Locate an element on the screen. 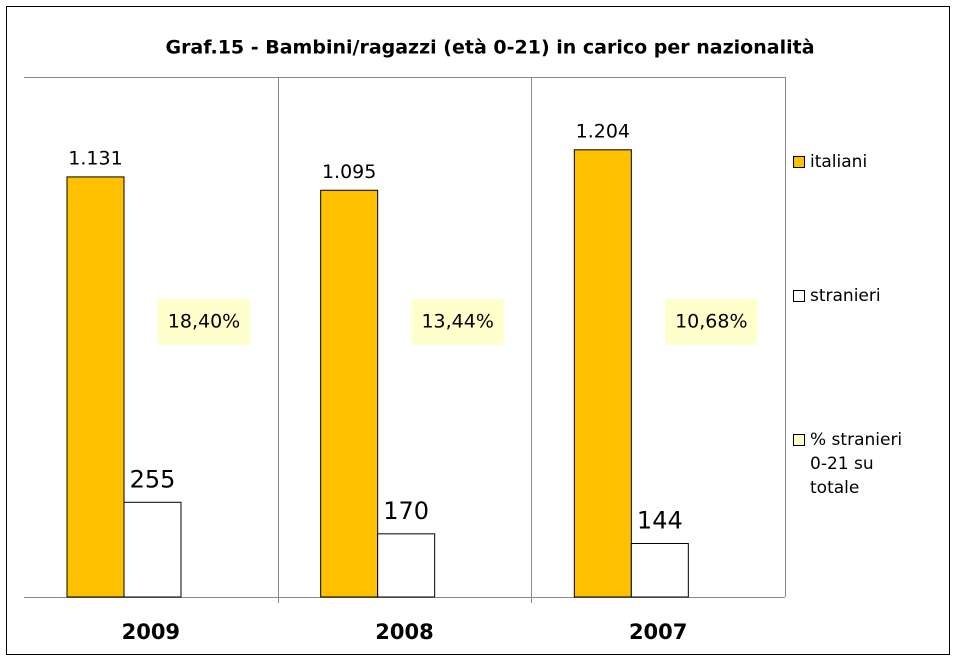 The width and height of the screenshot is (957, 661). legend-item: italiani is located at coordinates (857, 162).